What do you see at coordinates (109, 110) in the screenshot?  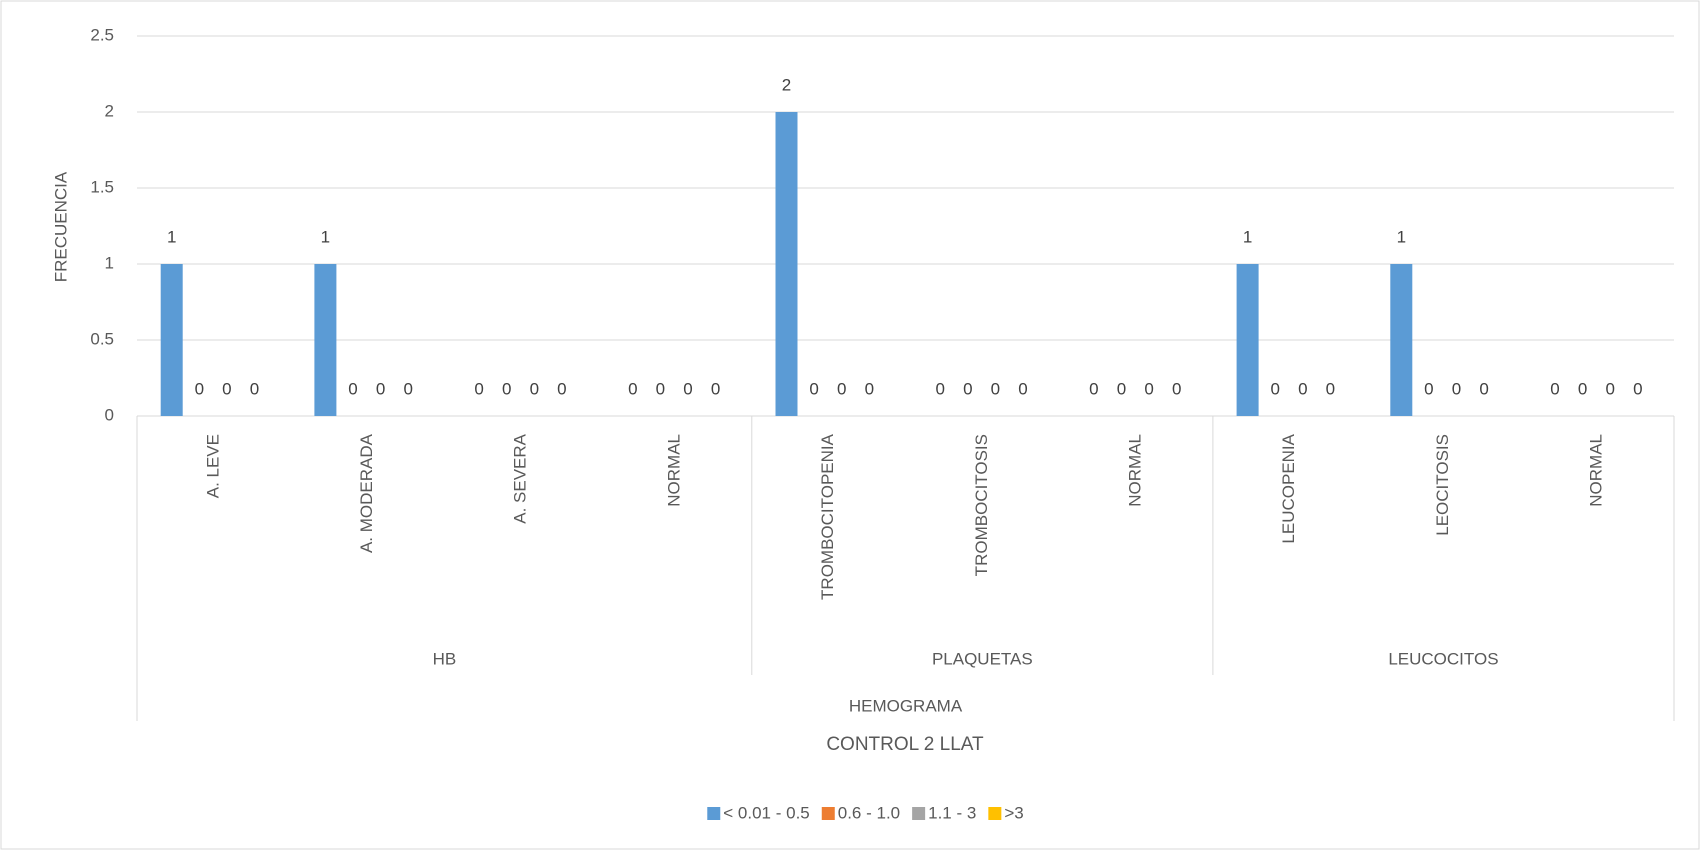 I see `y-tick-label: 2` at bounding box center [109, 110].